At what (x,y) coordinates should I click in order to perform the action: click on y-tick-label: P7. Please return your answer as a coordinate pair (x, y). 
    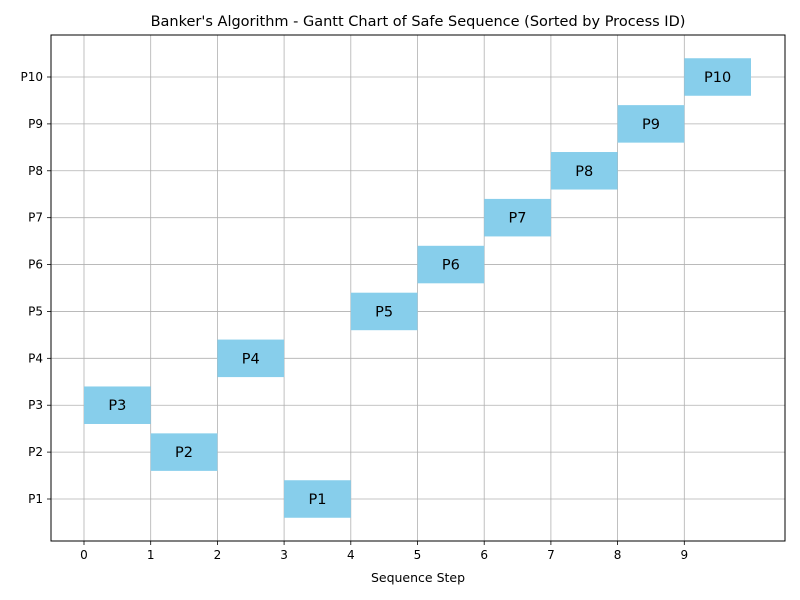
    Looking at the image, I should click on (35, 218).